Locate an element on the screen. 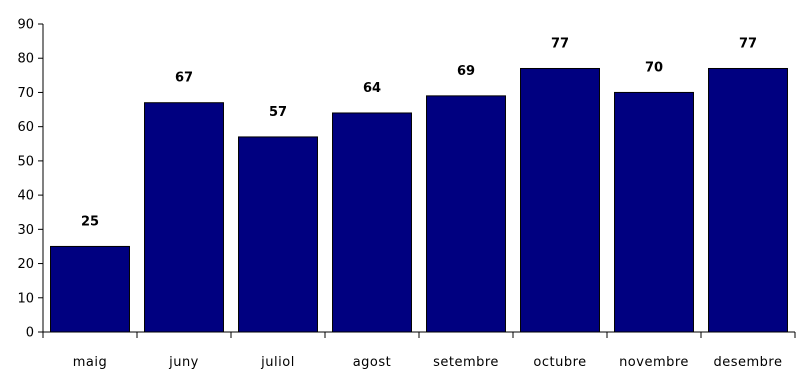 This screenshot has height=372, width=800. y-axis: 0 10 20 30 40 50 60 70 80 90 is located at coordinates (30, 179).